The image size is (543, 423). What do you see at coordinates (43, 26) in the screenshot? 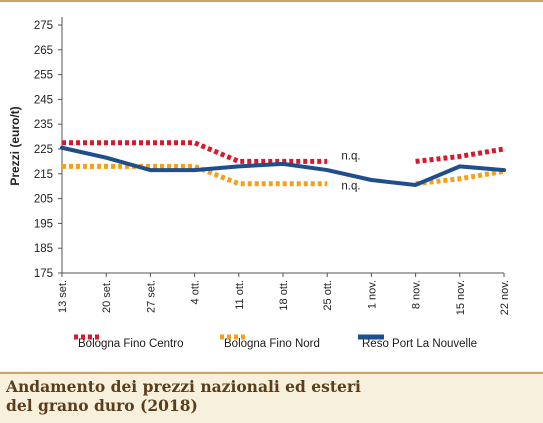
I see `y-tick-label: 275` at bounding box center [43, 26].